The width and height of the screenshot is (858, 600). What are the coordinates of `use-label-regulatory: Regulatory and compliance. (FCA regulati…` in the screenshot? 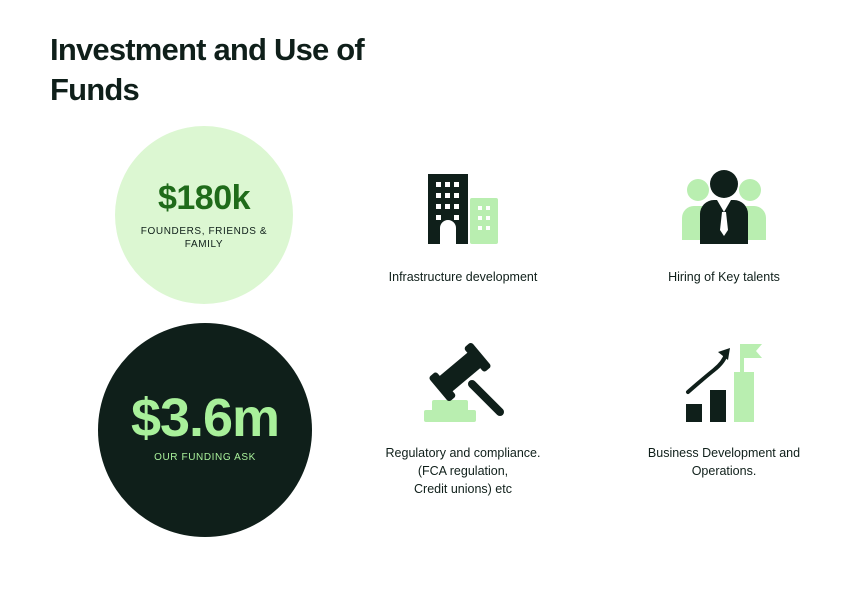 It's located at (463, 471).